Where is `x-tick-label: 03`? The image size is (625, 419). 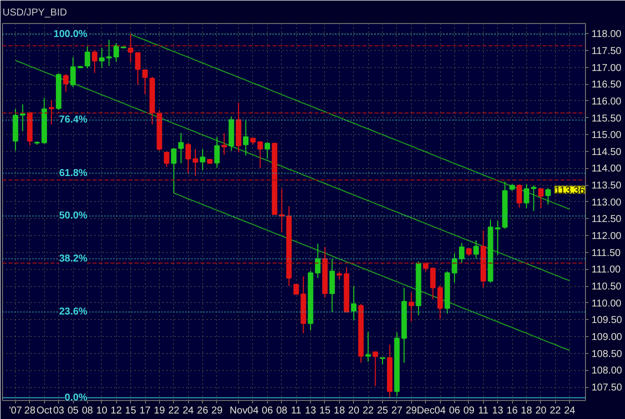
x-tick-label: 03 is located at coordinates (59, 411).